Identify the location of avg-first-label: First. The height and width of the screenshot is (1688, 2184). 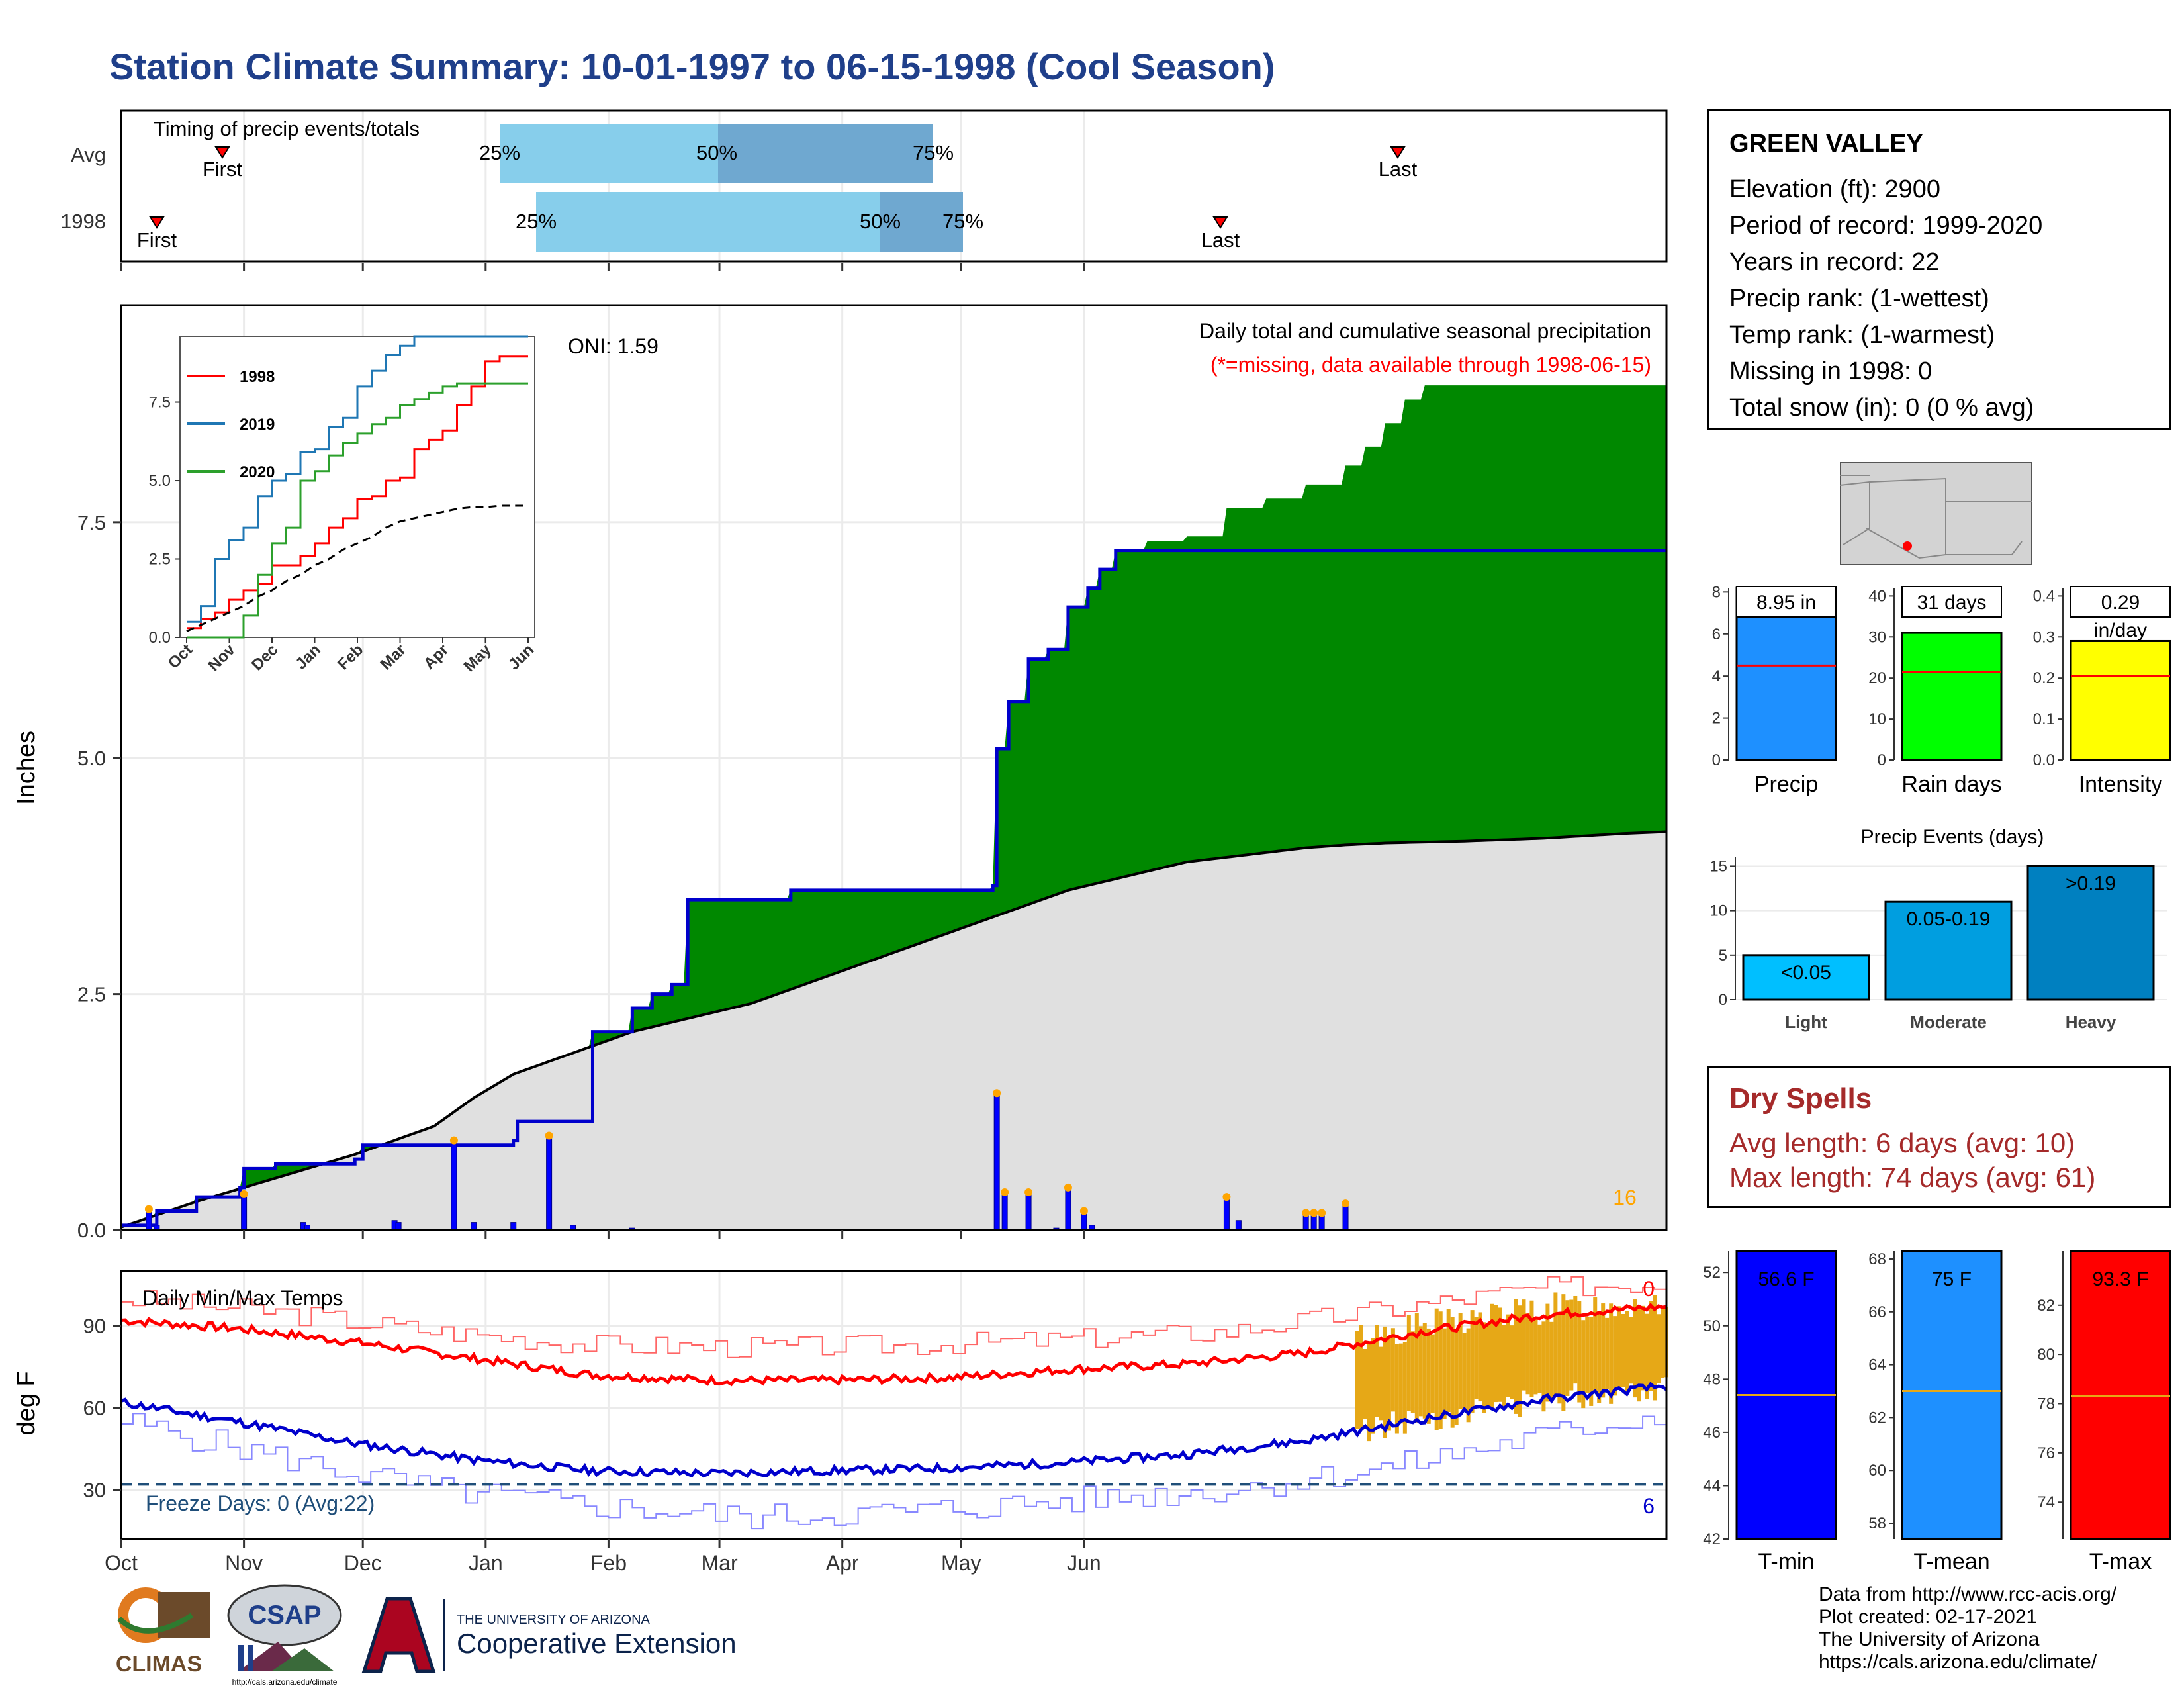
(223, 169).